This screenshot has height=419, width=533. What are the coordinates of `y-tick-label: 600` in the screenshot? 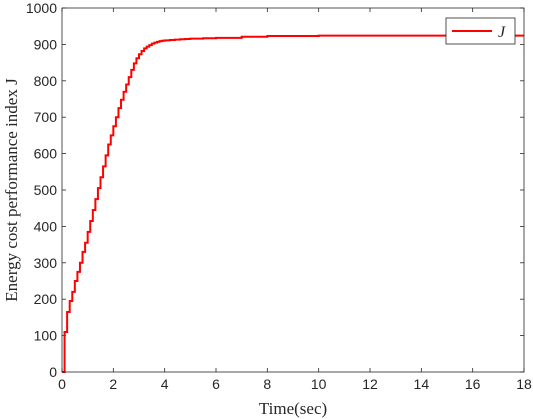 It's located at (46, 154).